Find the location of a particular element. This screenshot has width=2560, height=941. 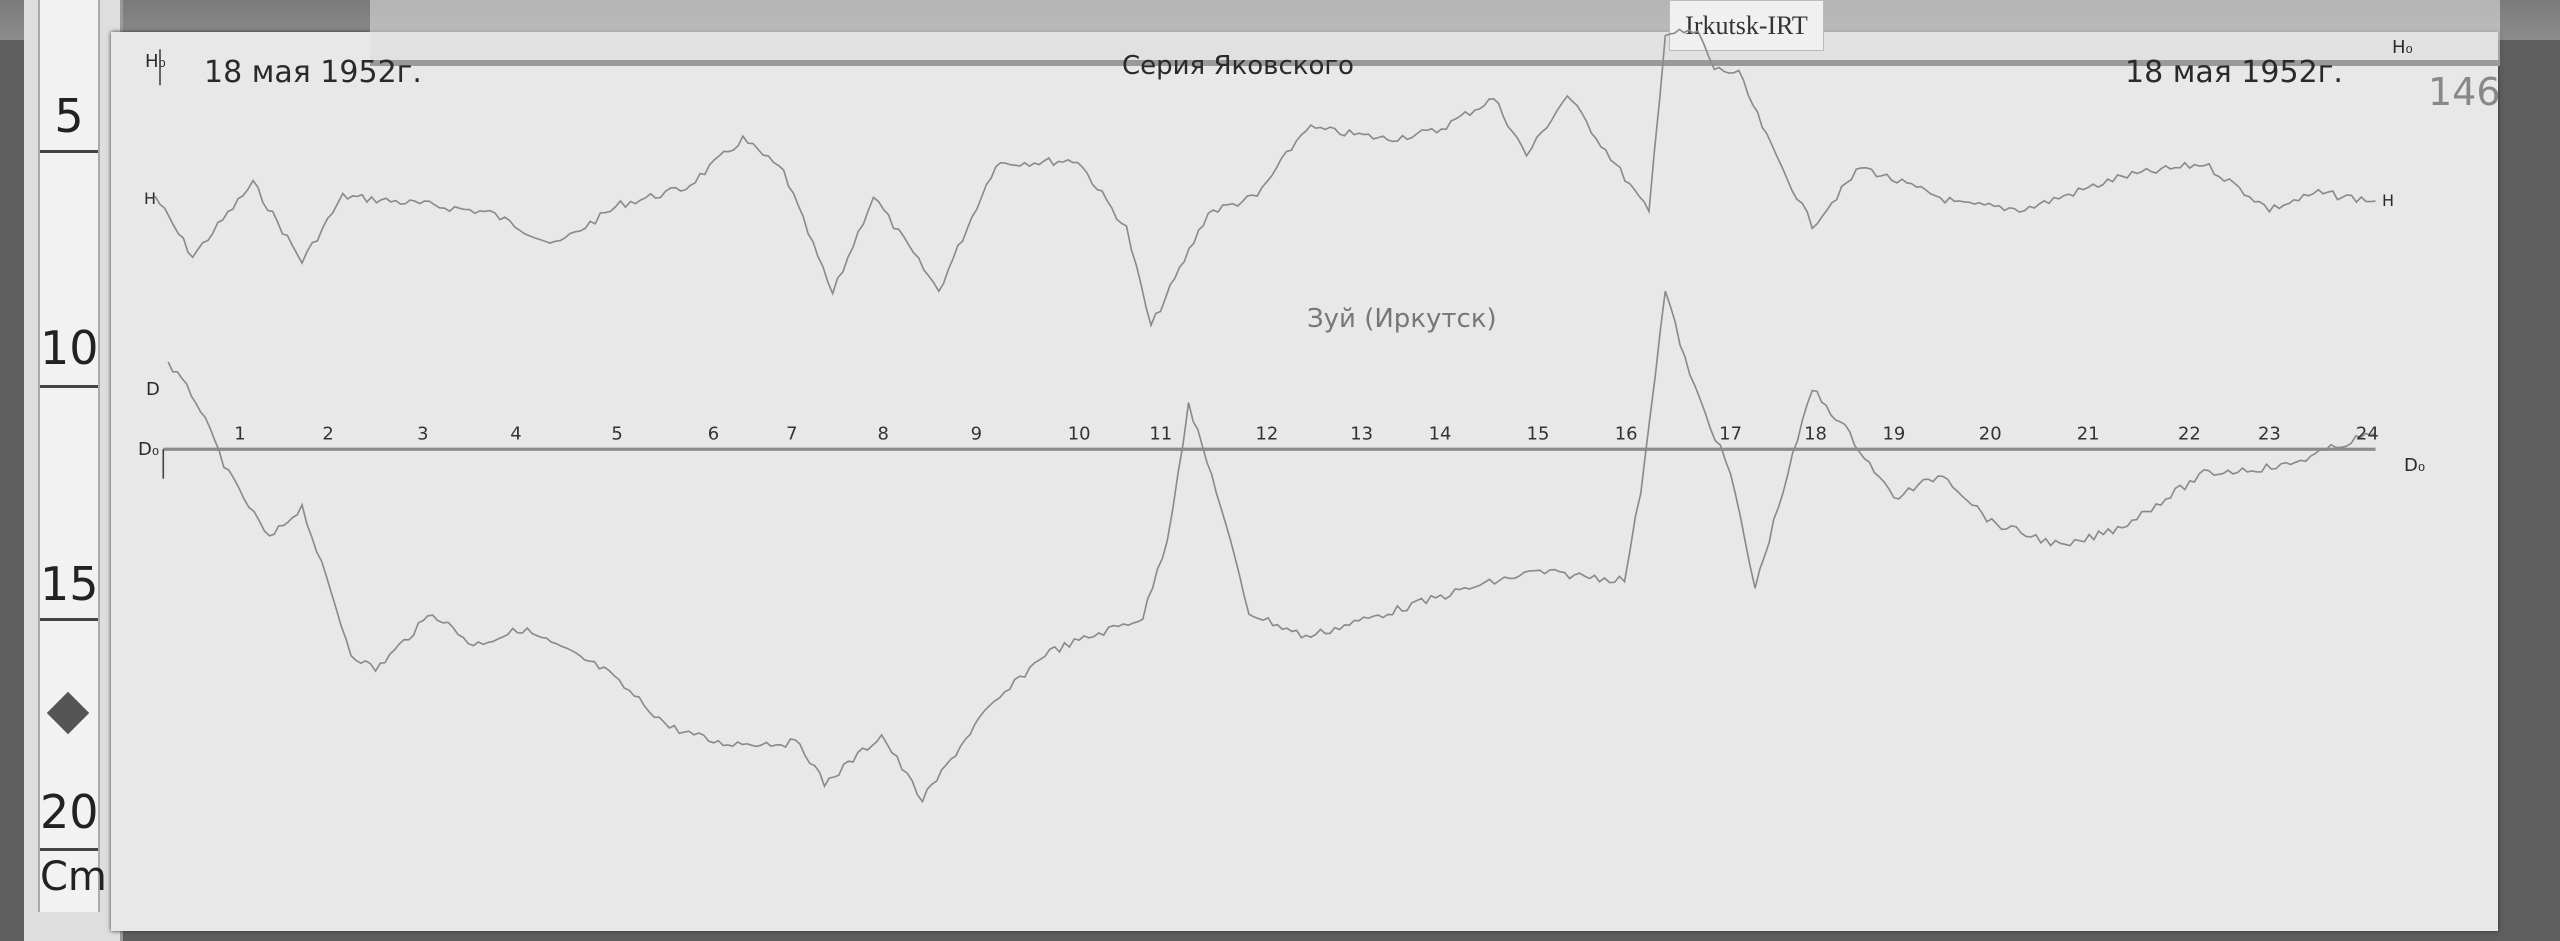

hour-tick-6: 6 is located at coordinates (713, 433).